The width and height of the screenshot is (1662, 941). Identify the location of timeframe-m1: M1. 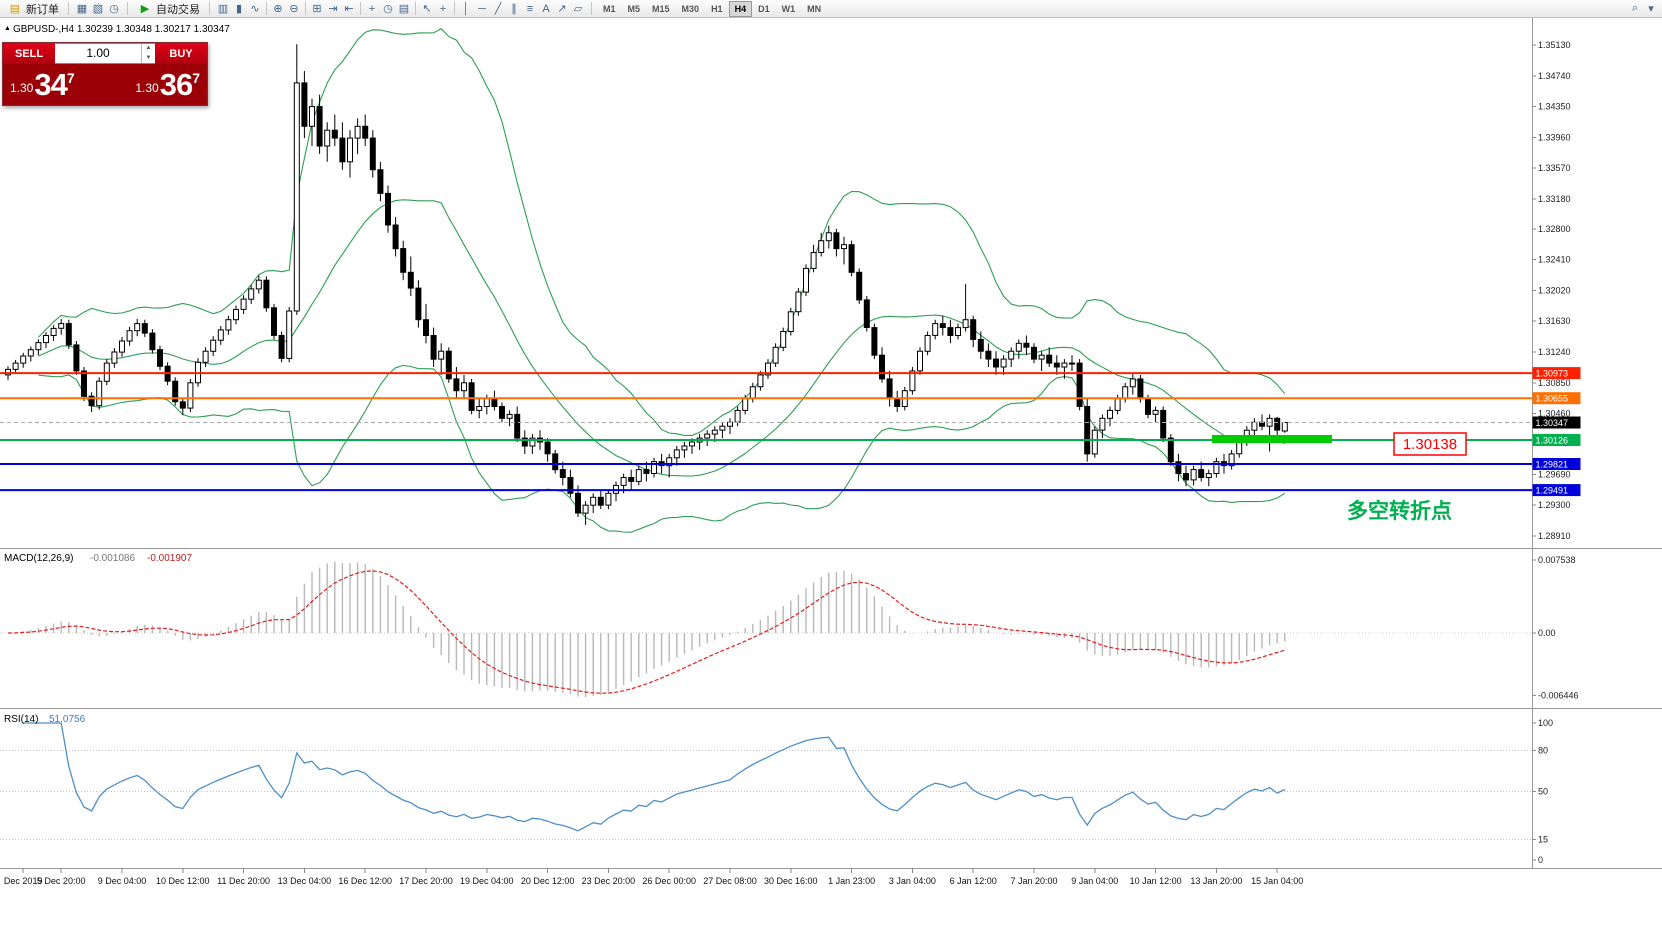
(609, 8).